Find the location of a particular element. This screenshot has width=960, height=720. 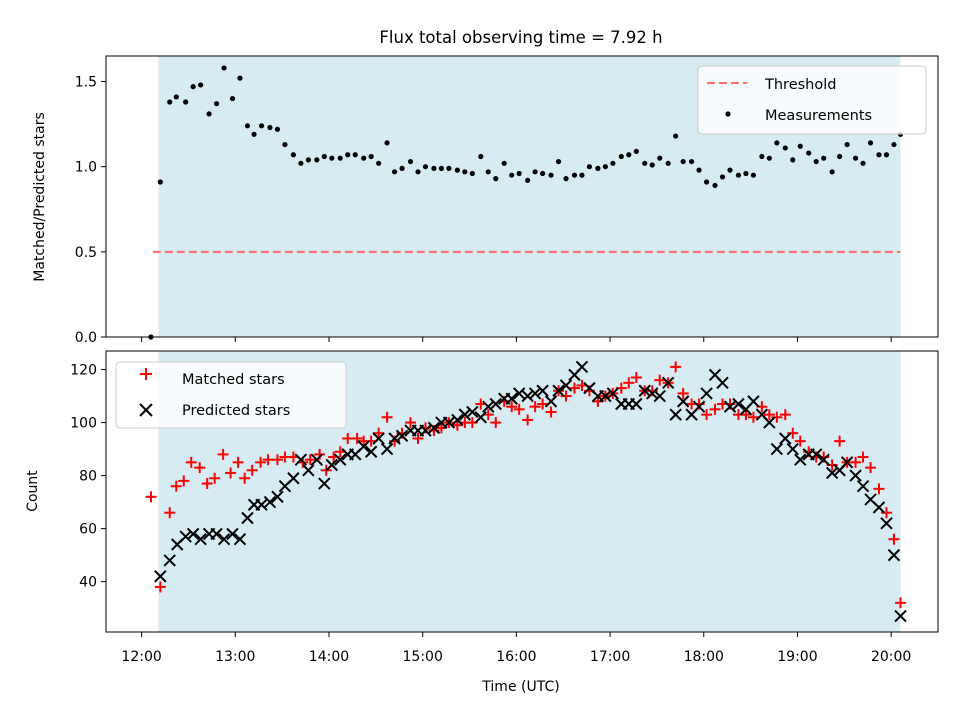

bottom-y-tick-label: 60 is located at coordinates (88, 530).